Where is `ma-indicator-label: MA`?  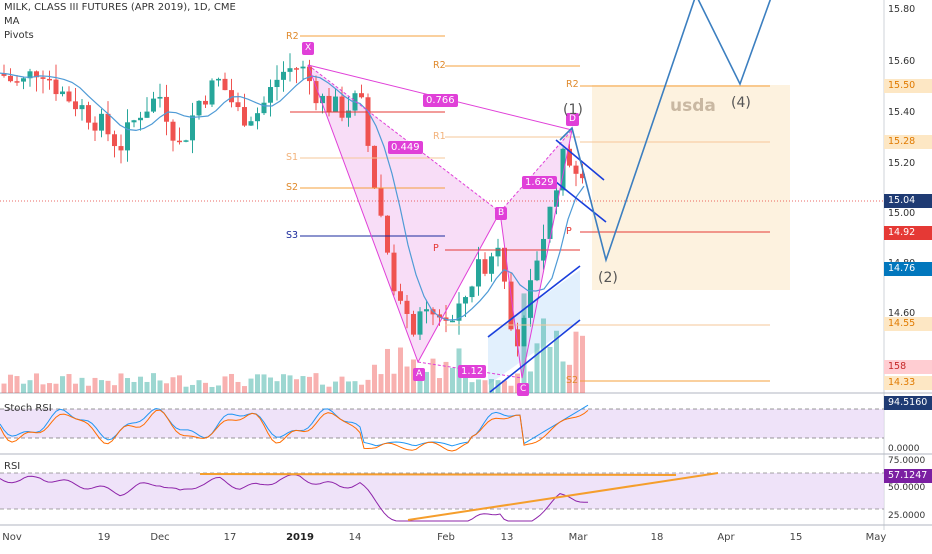 ma-indicator-label: MA is located at coordinates (12, 21).